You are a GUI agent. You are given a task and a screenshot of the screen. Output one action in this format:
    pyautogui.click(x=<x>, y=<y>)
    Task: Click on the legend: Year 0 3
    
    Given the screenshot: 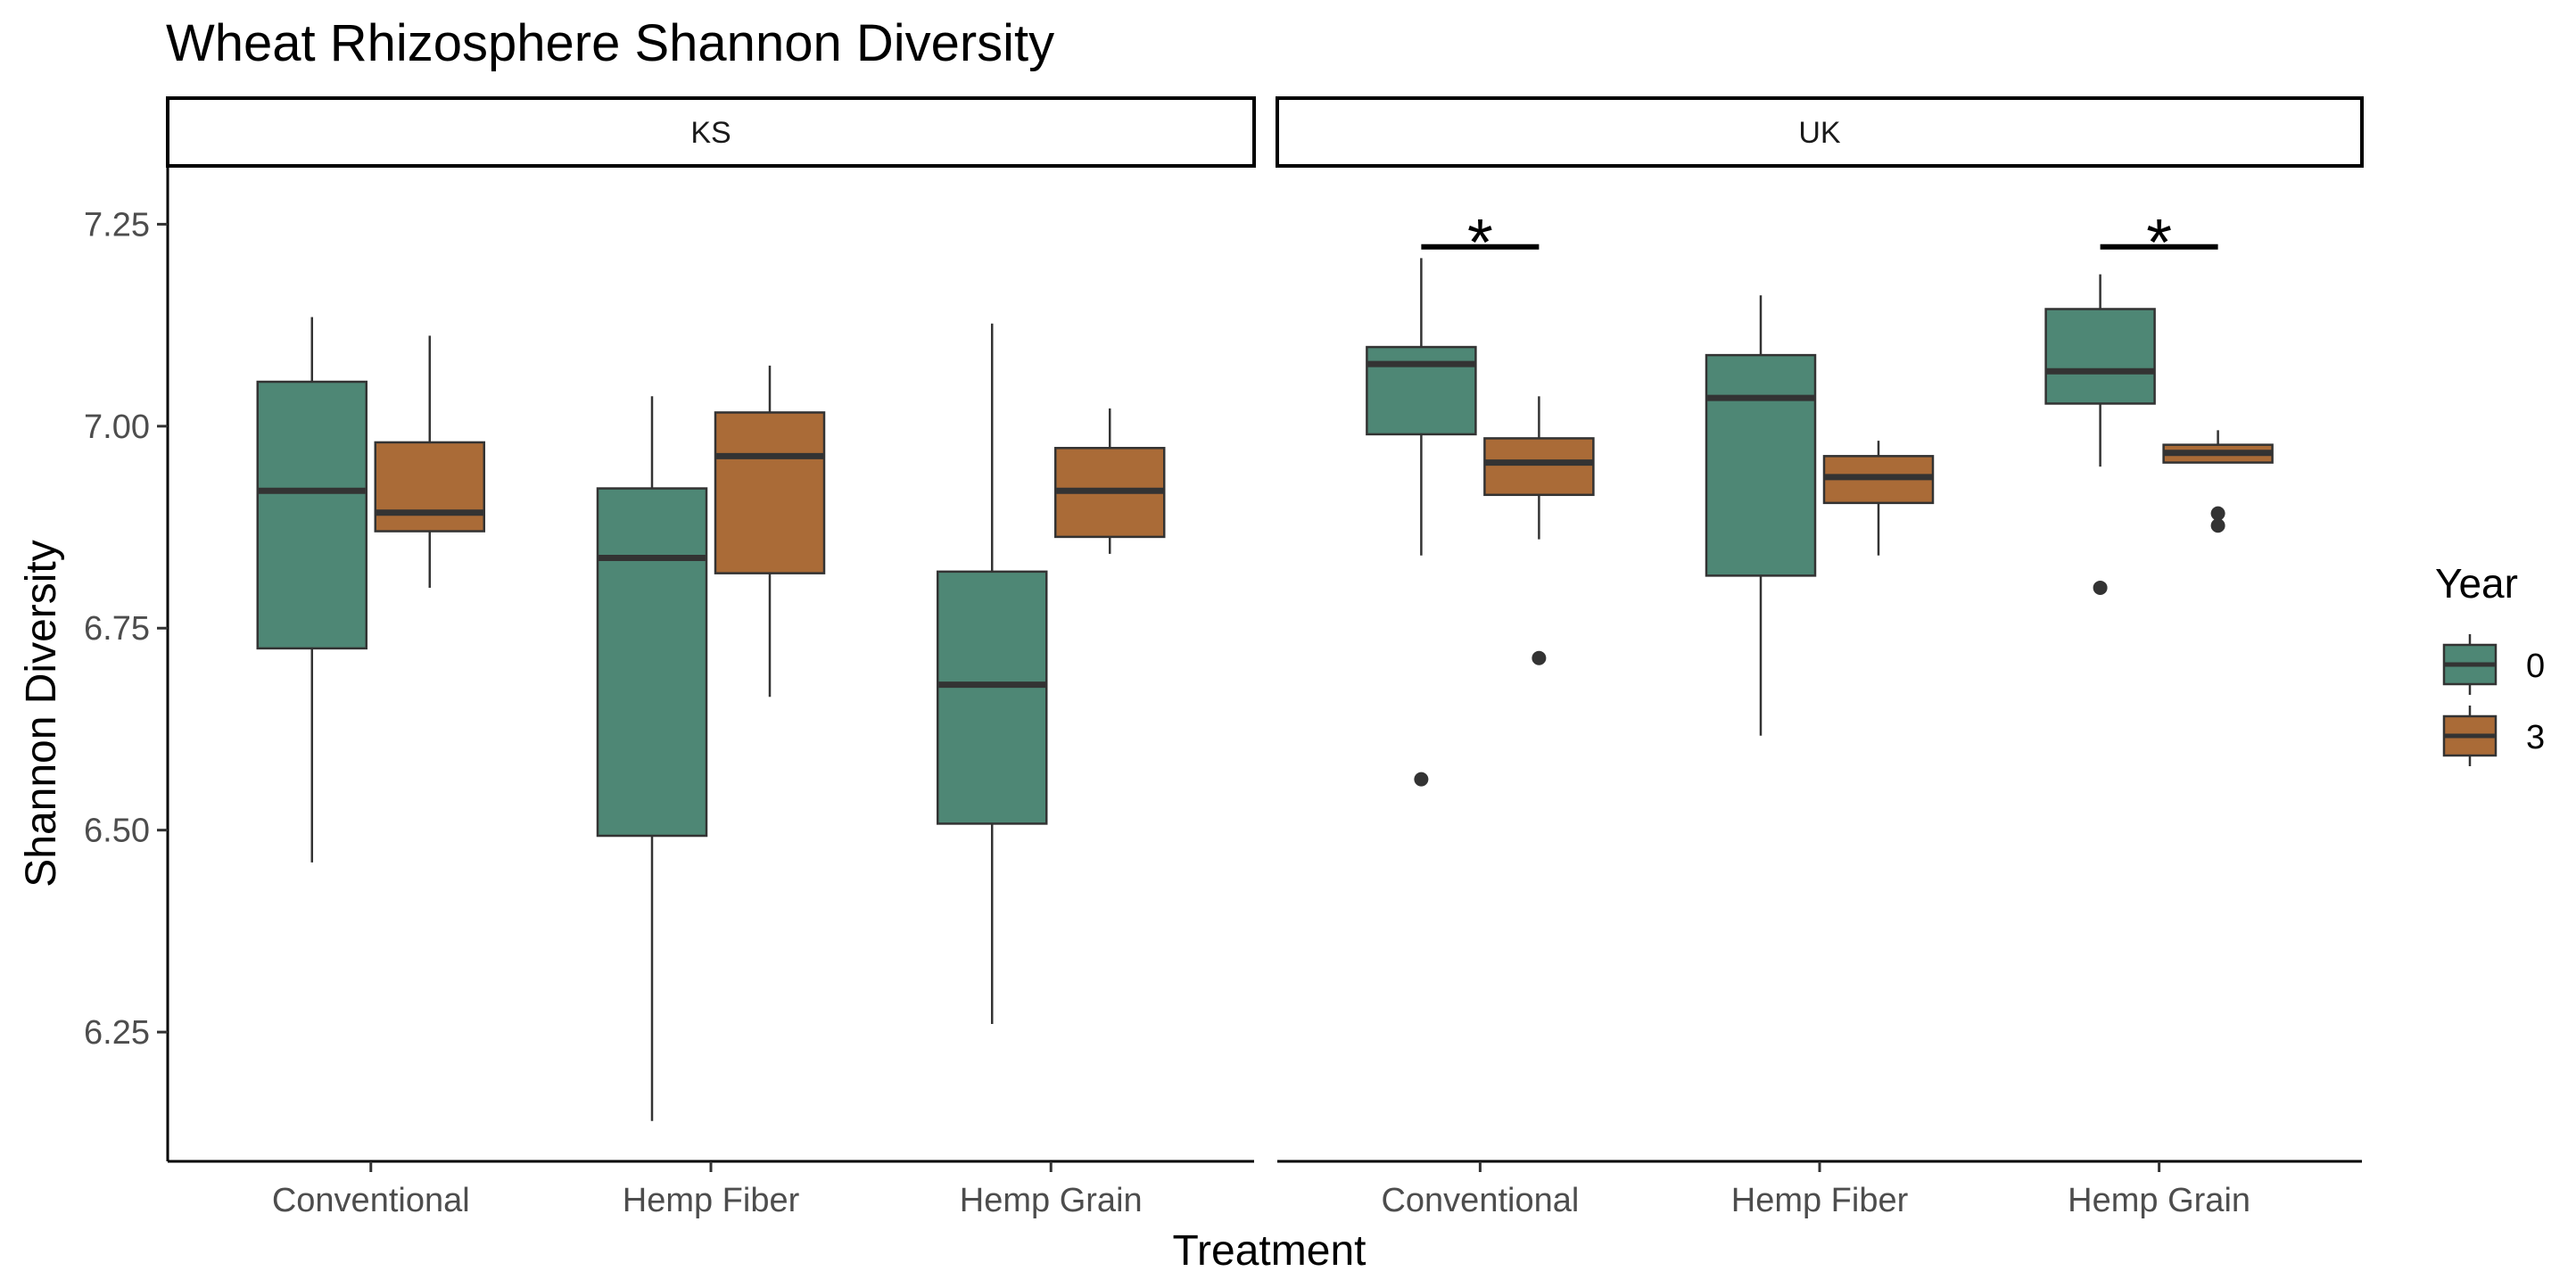 What is the action you would take?
    pyautogui.click(x=2490, y=663)
    